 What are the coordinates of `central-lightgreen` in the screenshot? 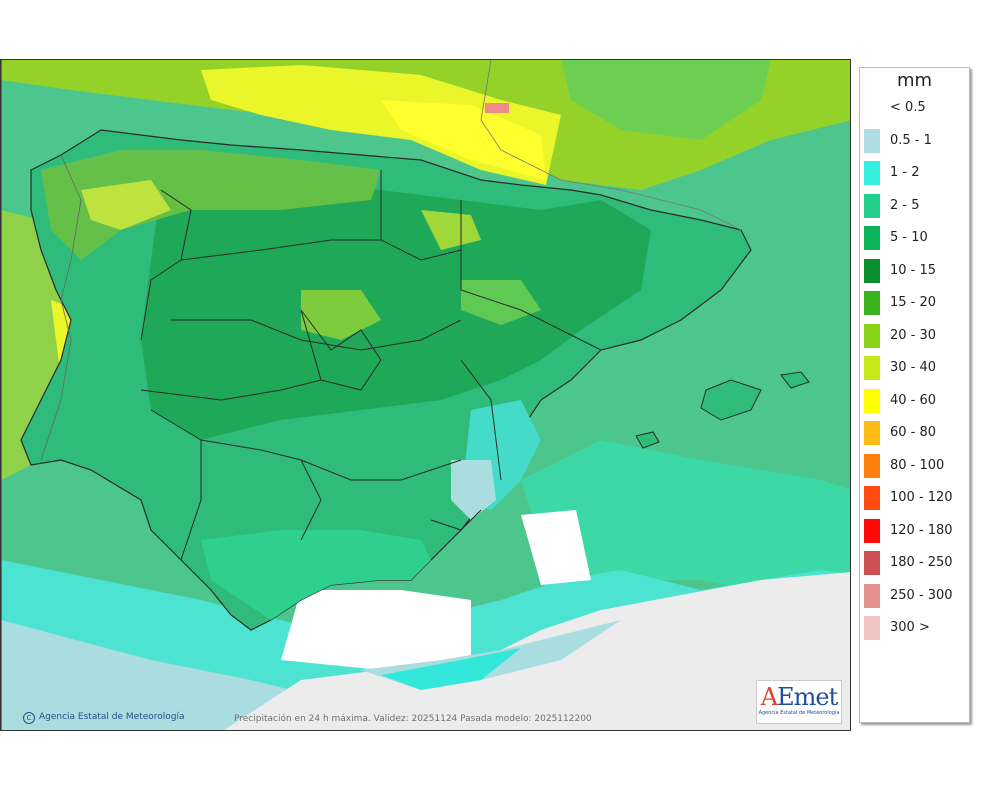 It's located at (341, 315).